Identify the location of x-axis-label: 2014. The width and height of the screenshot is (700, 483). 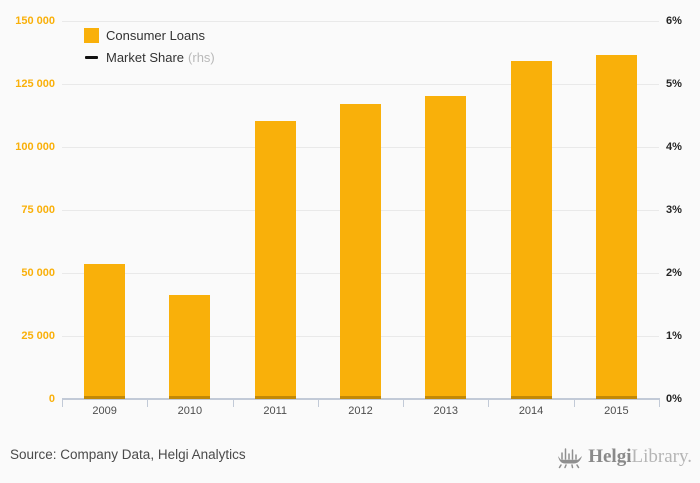
(531, 411).